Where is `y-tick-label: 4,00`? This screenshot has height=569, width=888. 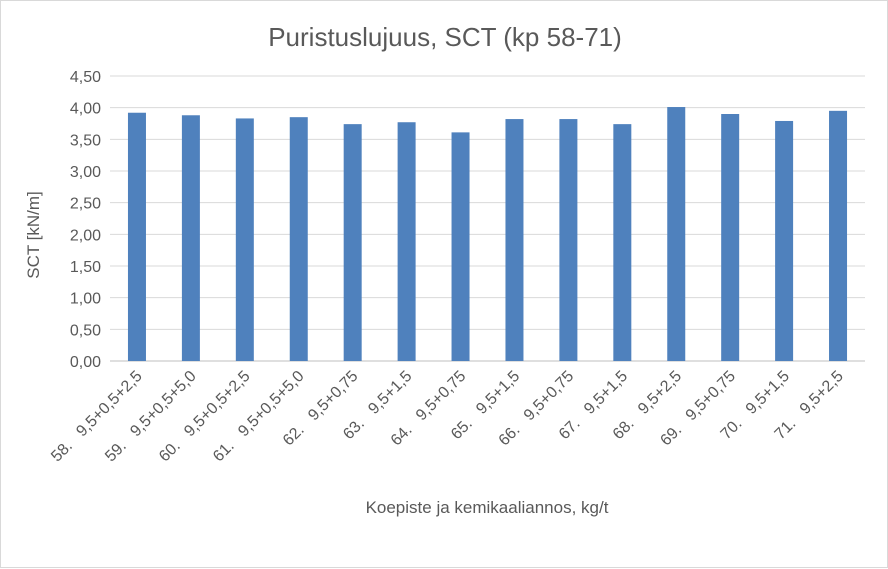 y-tick-label: 4,00 is located at coordinates (85, 109).